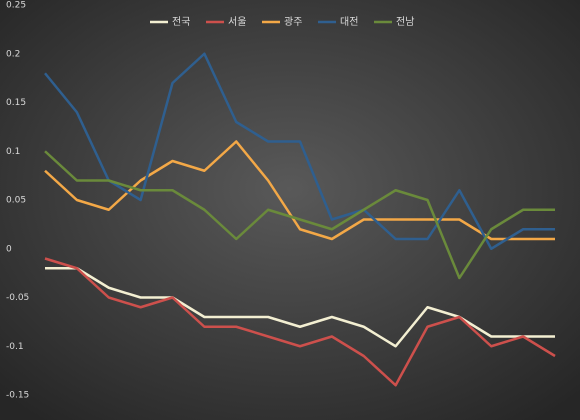 Image resolution: width=580 pixels, height=420 pixels. What do you see at coordinates (17, 298) in the screenshot?
I see `y-tick-label: -0.05` at bounding box center [17, 298].